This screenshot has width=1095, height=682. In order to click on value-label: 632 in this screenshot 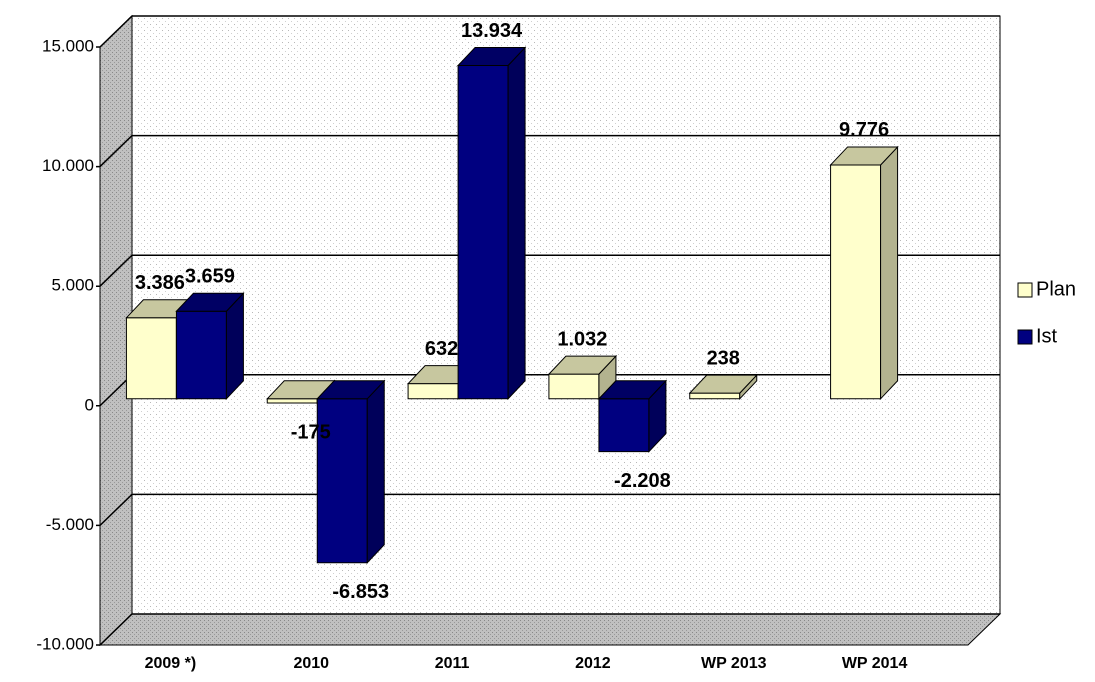, I will do `click(441, 349)`.